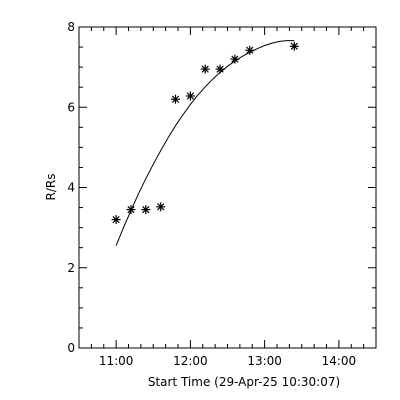  What do you see at coordinates (71, 188) in the screenshot?
I see `y-tick-label: 4` at bounding box center [71, 188].